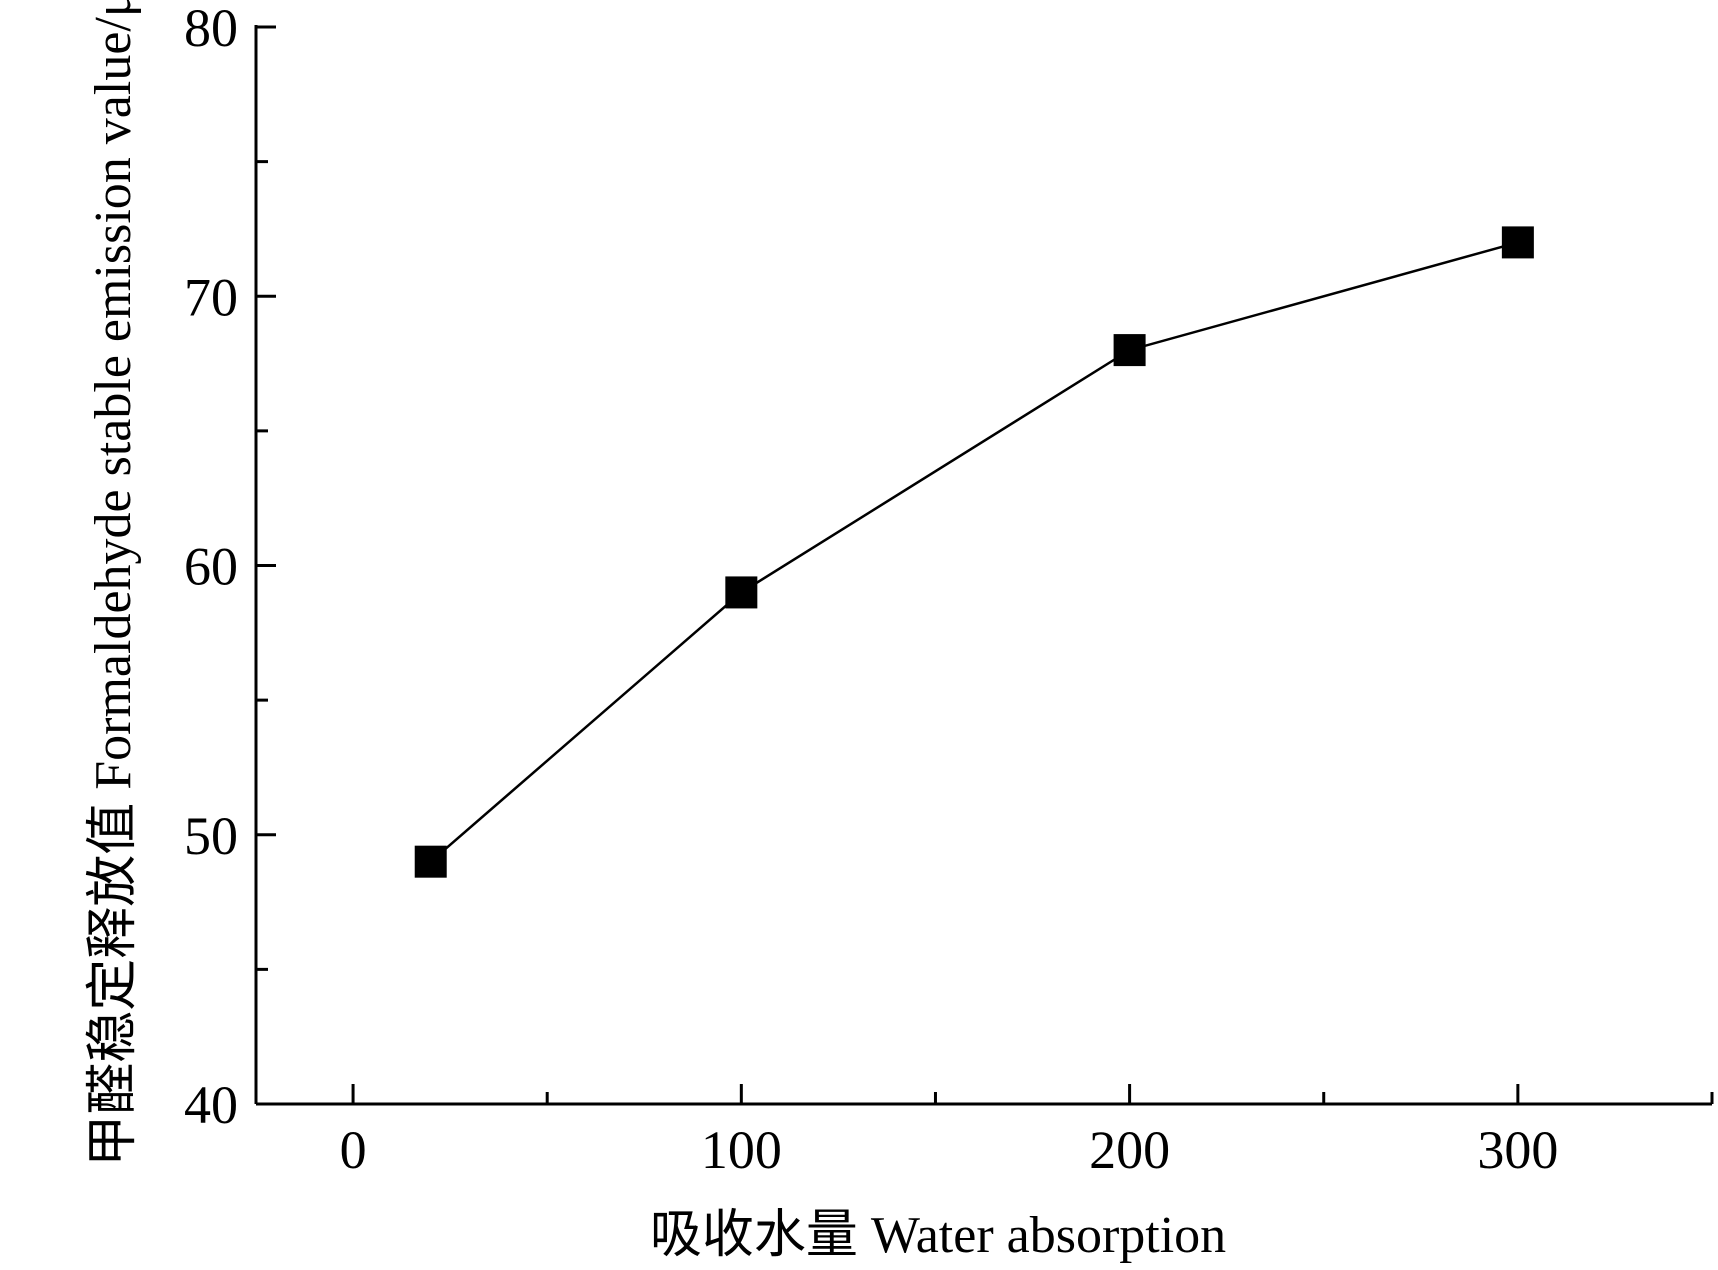 This screenshot has height=1270, width=1718. Describe the element at coordinates (353, 1150) in the screenshot. I see `x-tick-label: 0` at that location.